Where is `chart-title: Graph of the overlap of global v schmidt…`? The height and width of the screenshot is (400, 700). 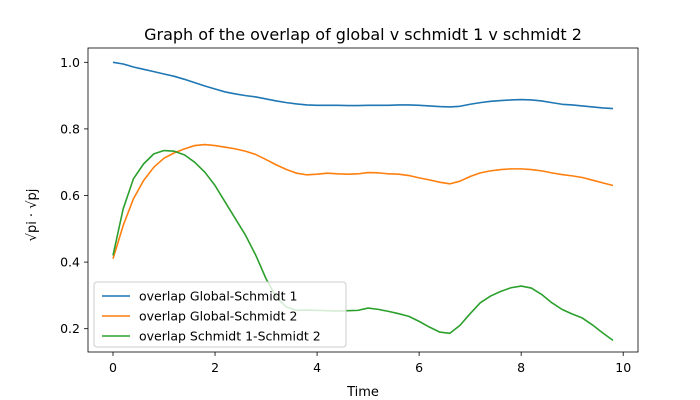 chart-title: Graph of the overlap of global v schmidt… is located at coordinates (363, 34).